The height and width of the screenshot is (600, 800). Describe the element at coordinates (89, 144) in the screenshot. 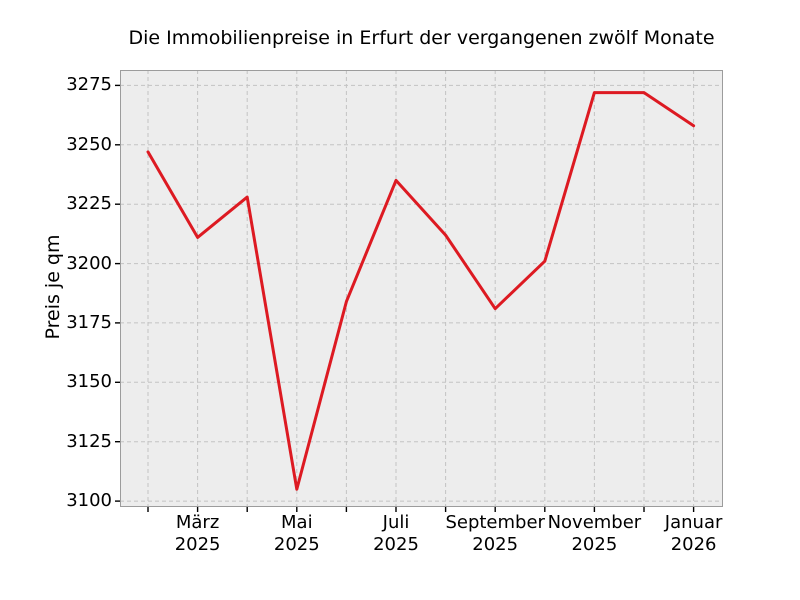

I see `y-tick-label: 3250` at that location.